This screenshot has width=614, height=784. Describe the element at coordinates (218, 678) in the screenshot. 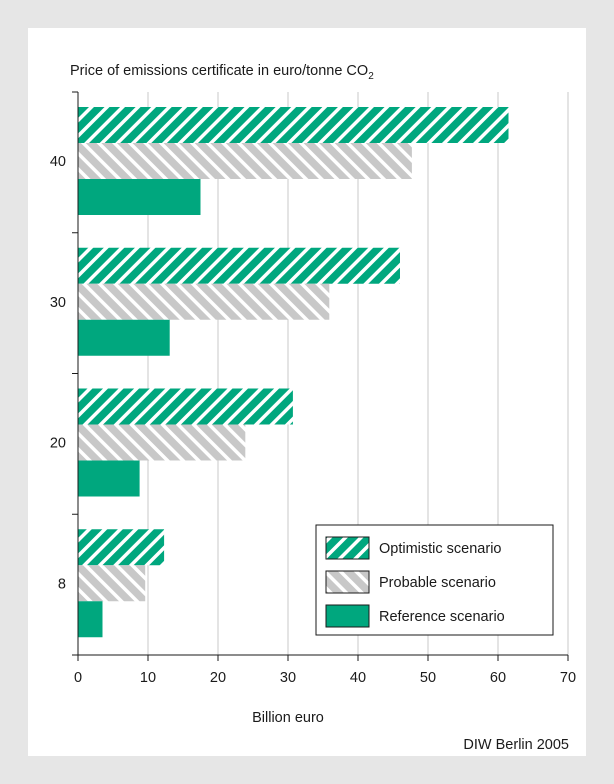

I see `x-tick-label: 20` at that location.